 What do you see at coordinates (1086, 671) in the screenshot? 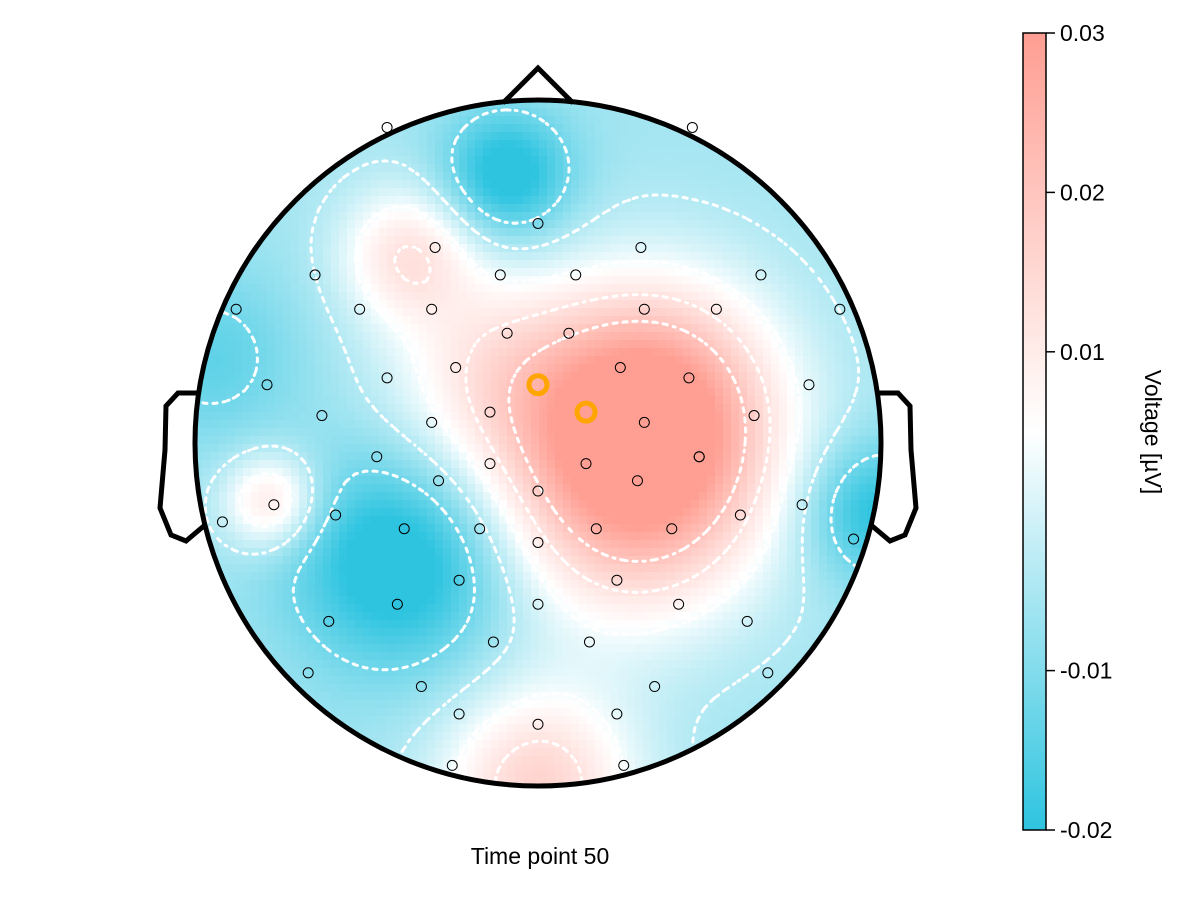
I see `colorbar-tick-label: -0.01` at bounding box center [1086, 671].